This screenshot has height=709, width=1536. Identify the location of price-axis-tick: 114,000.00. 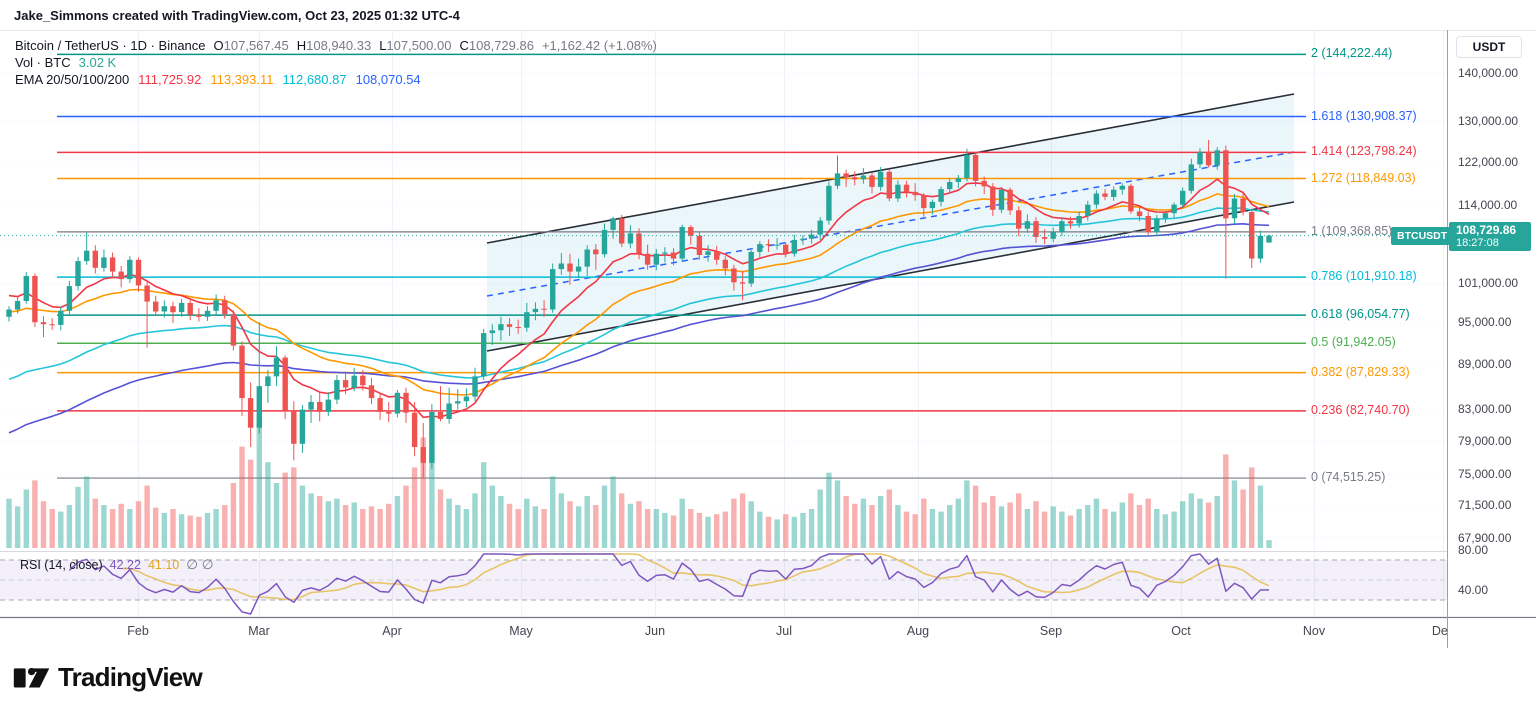
(1488, 205).